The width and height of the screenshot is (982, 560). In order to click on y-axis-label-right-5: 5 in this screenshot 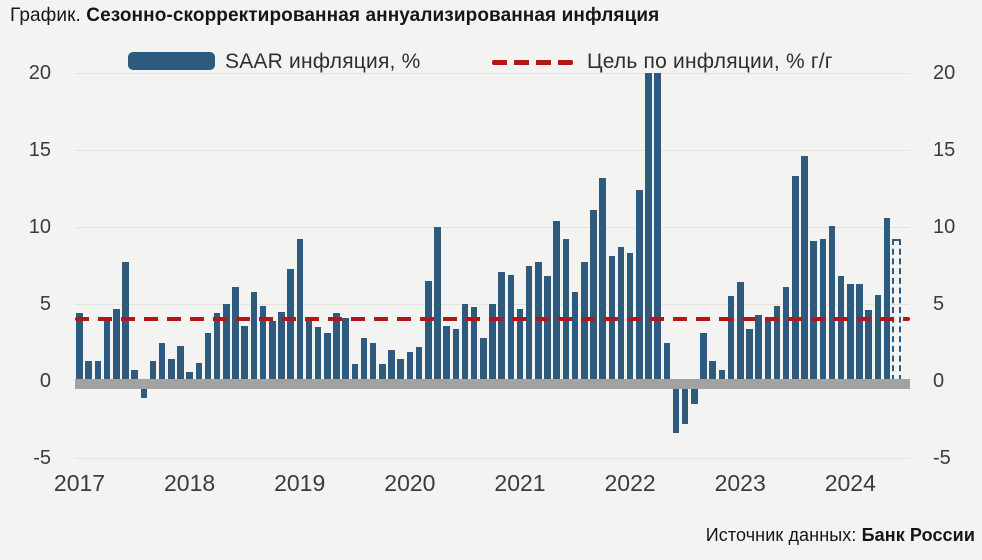, I will do `click(939, 304)`.